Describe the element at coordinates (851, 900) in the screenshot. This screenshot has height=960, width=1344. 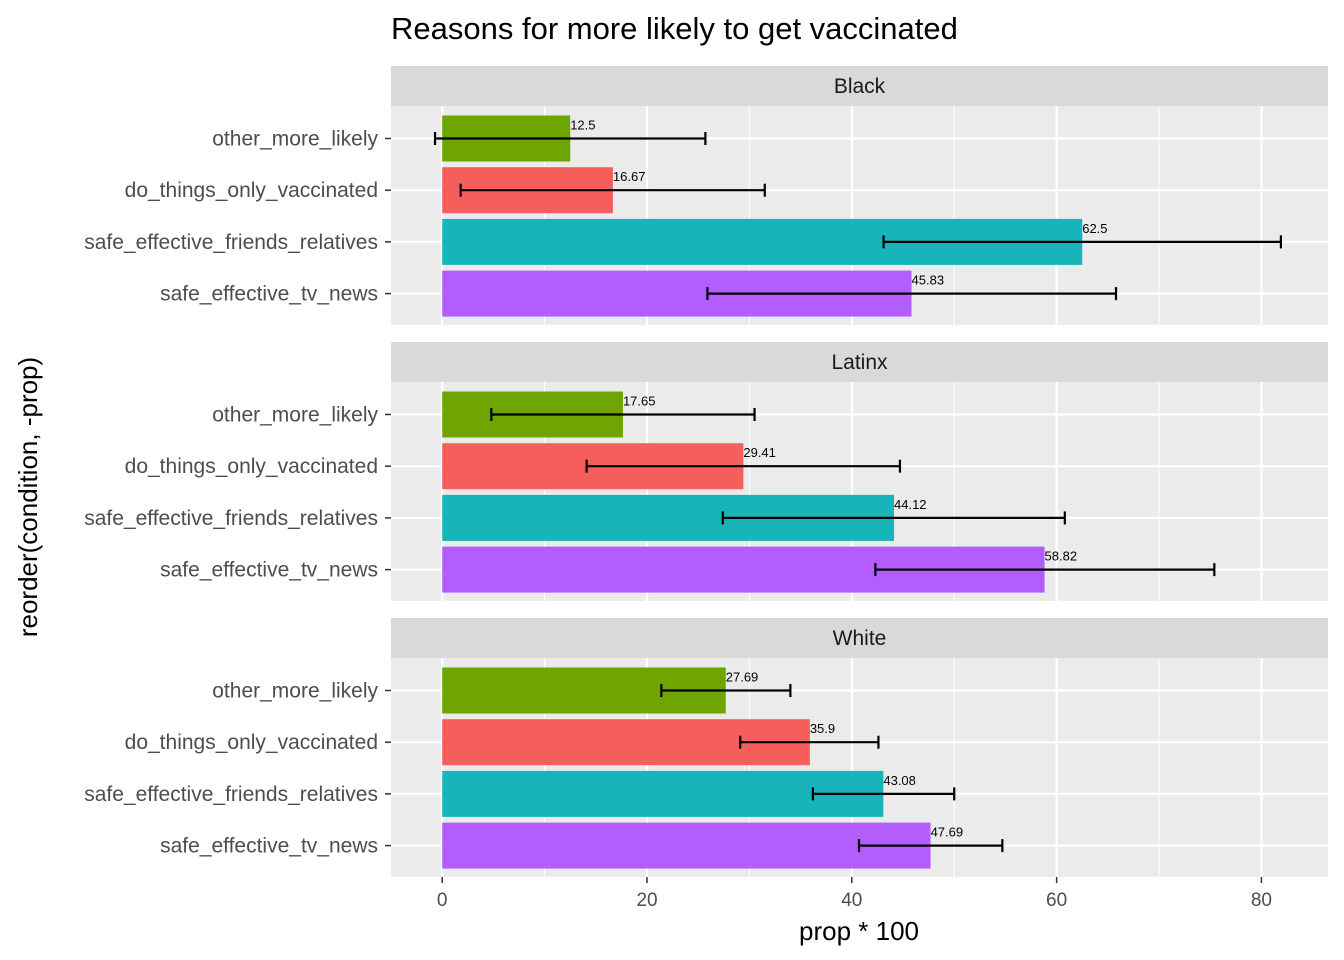
I see `x-tick-label: 40` at that location.